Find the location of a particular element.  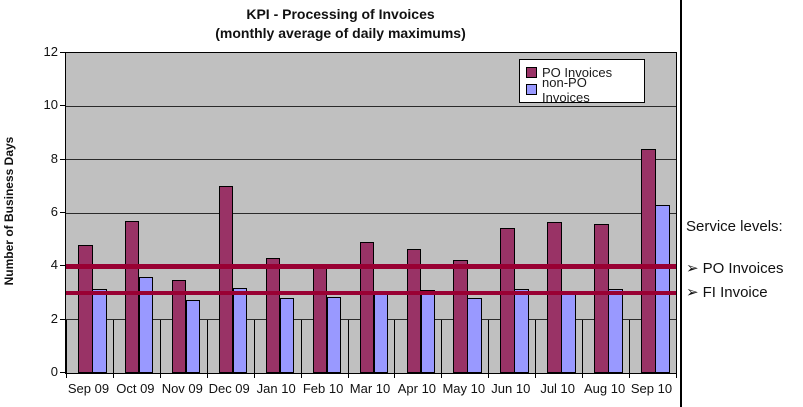

chart-title-line2: (monthly average of daily maximums) is located at coordinates (340, 33).